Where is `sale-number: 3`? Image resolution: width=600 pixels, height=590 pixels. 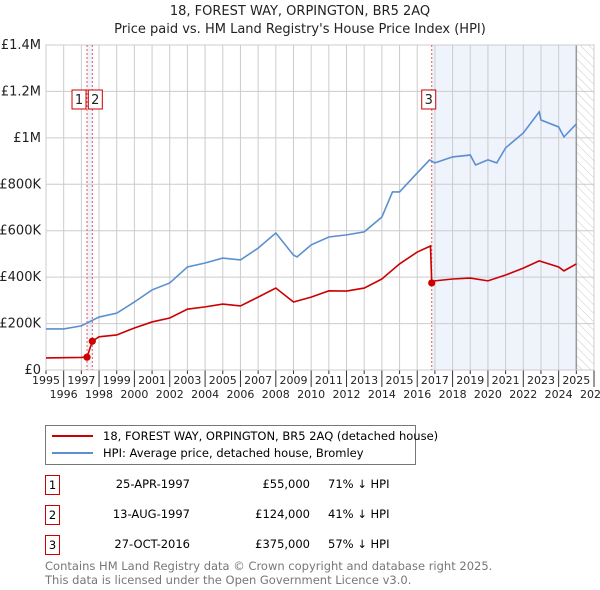 sale-number: 3 is located at coordinates (52, 545).